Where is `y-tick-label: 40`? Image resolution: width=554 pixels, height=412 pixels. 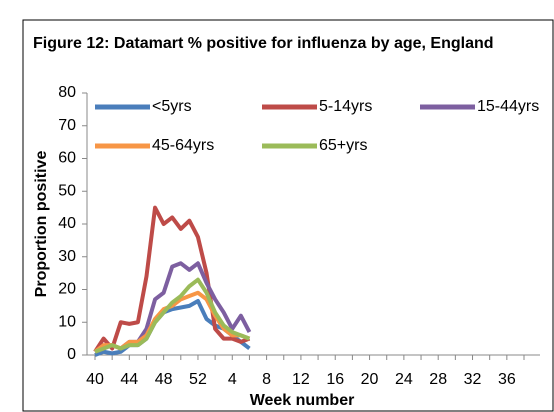
y-tick-label: 40 is located at coordinates (67, 223).